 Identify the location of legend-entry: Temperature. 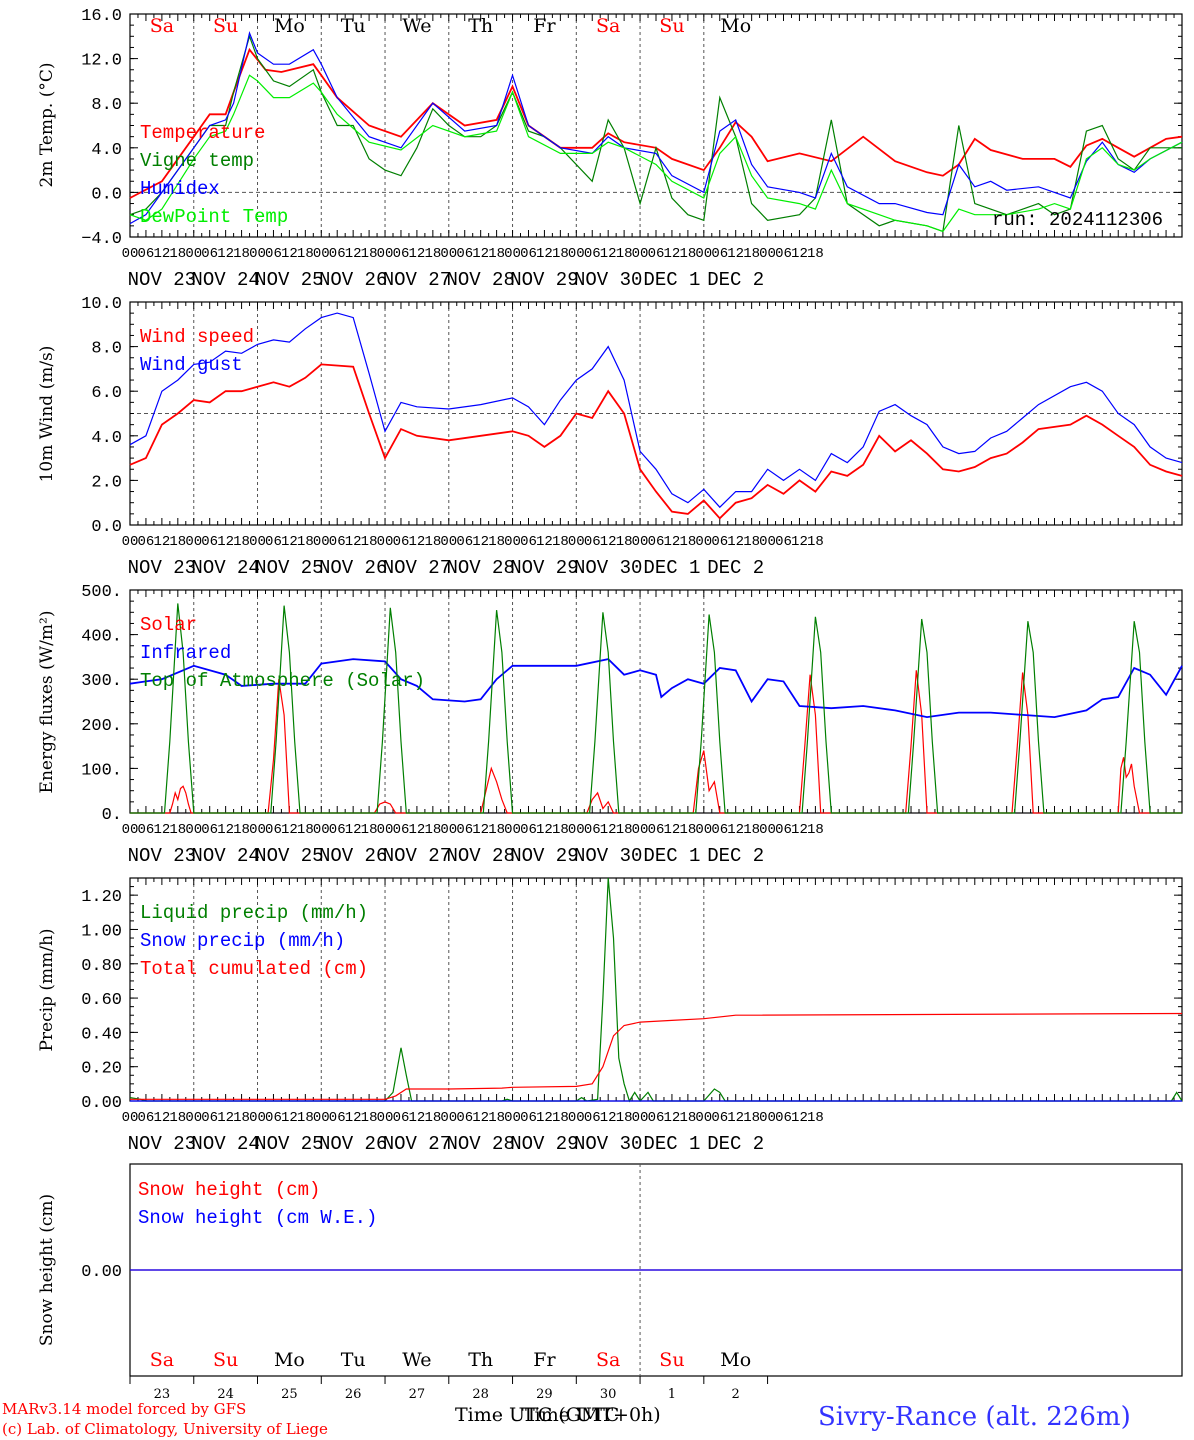
(202, 133).